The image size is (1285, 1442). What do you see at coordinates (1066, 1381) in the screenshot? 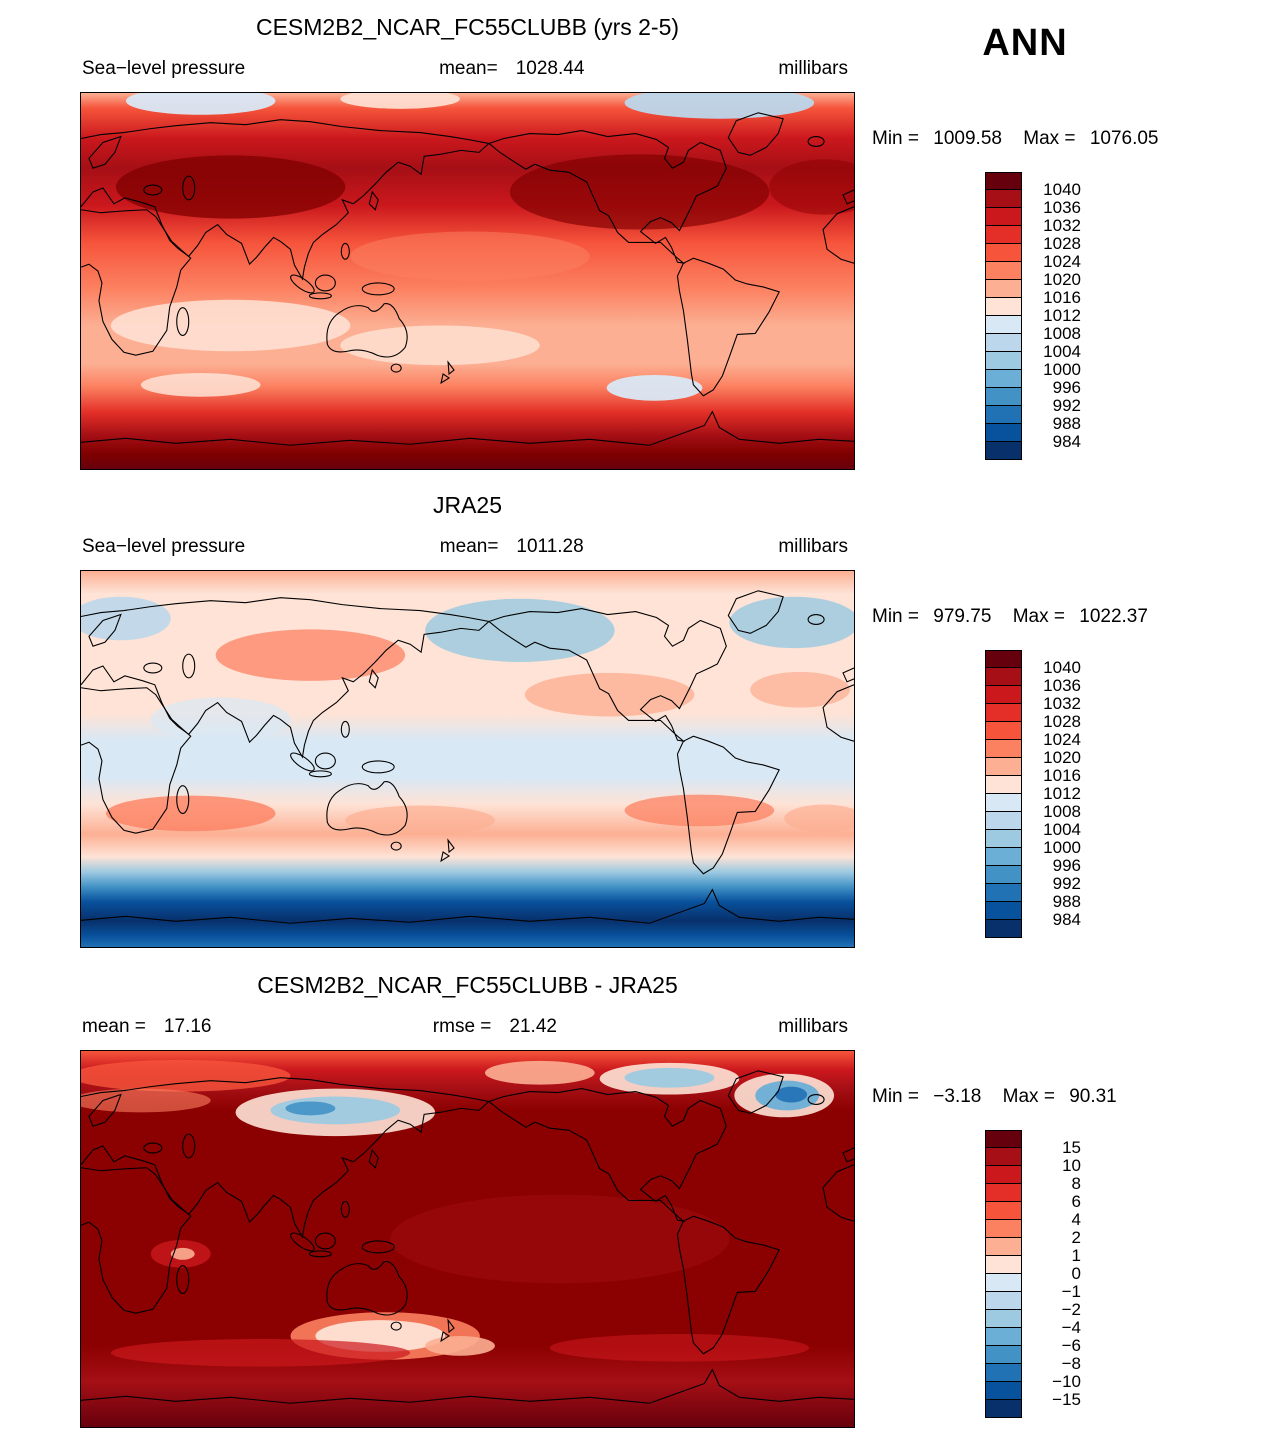
I see `colorbar-tick-label: −10` at bounding box center [1066, 1381].